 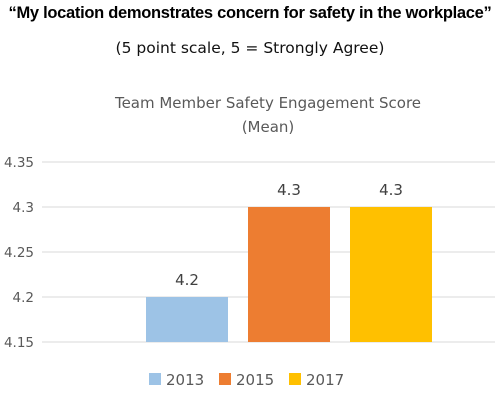 I want to click on chart-title: Team Member Safety Engagement Score, so click(x=267, y=103).